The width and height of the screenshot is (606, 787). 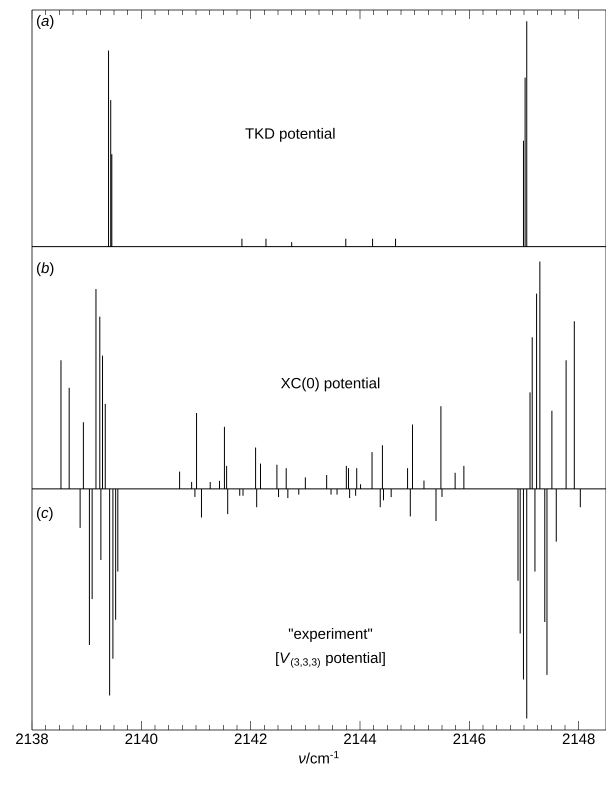 What do you see at coordinates (469, 739) in the screenshot?
I see `x-tick-label: 2146` at bounding box center [469, 739].